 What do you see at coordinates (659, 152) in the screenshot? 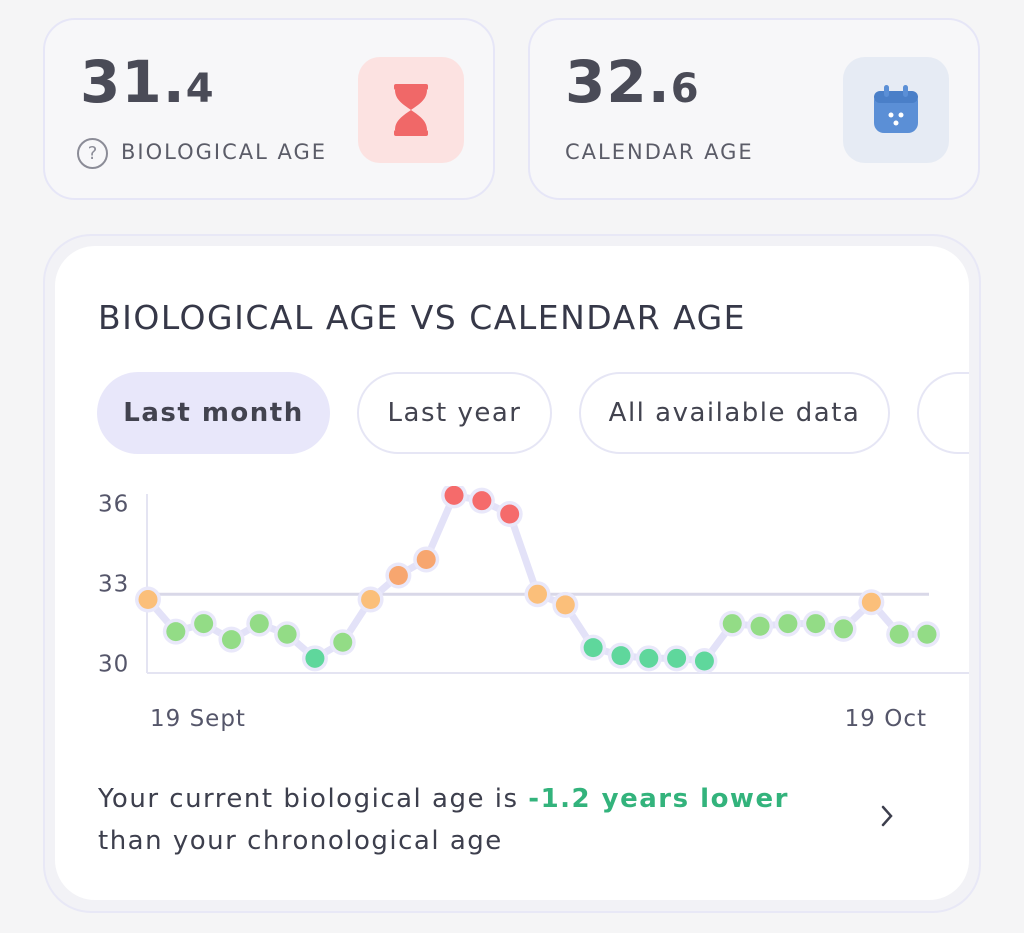
I see `calendar-age-label: CALENDAR AGE` at bounding box center [659, 152].